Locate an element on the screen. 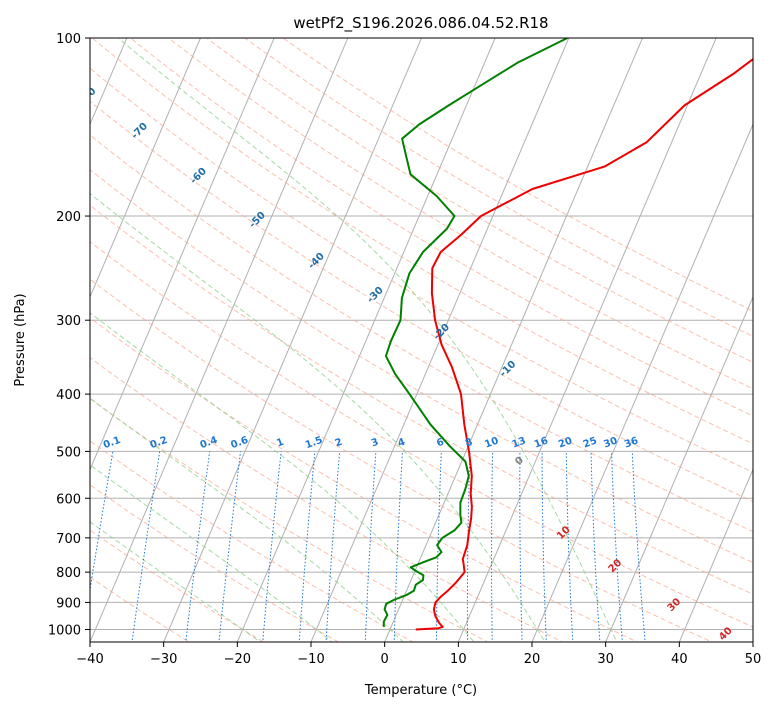 This screenshot has width=775, height=713. y-tick-label: 800 is located at coordinates (68, 573).